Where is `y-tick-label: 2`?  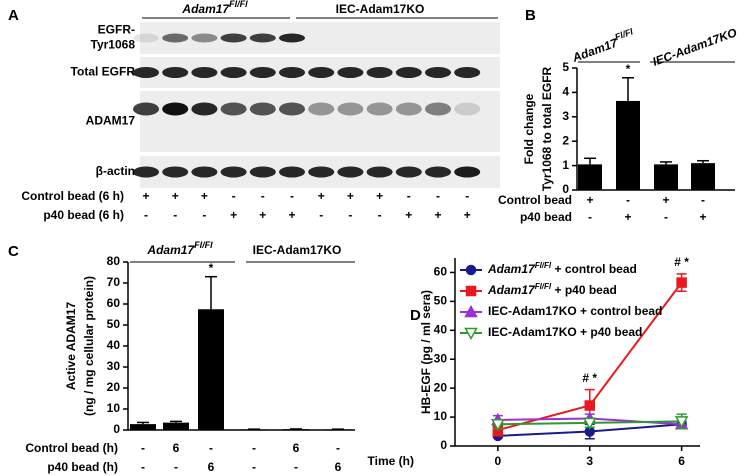
y-tick-label: 2 is located at coordinates (565, 140).